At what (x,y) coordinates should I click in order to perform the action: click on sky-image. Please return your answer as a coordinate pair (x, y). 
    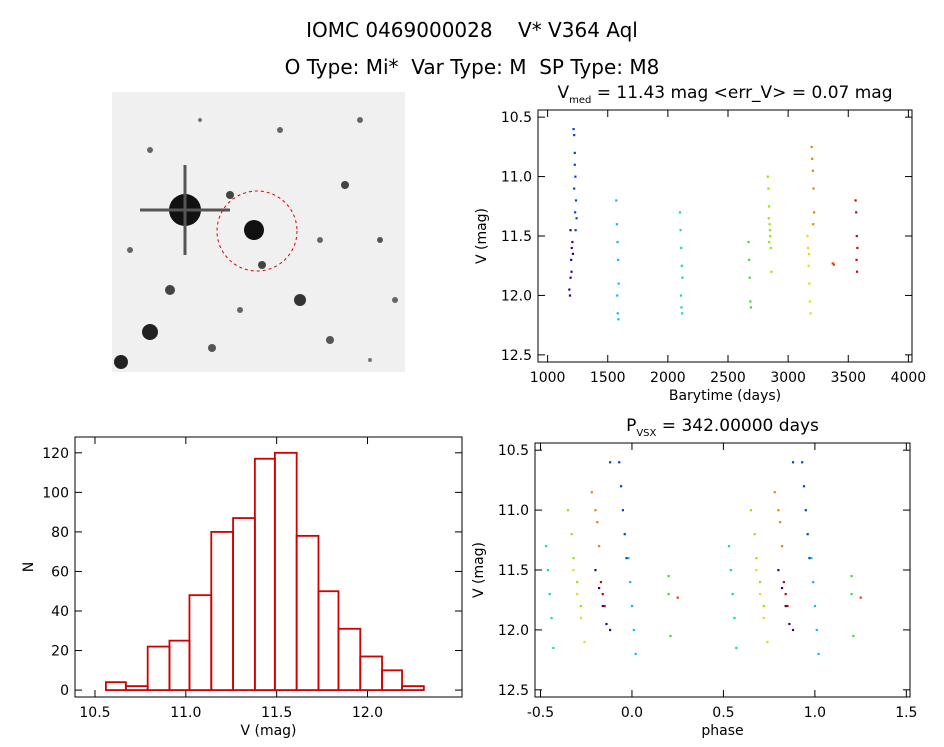
    Looking at the image, I should click on (258, 232).